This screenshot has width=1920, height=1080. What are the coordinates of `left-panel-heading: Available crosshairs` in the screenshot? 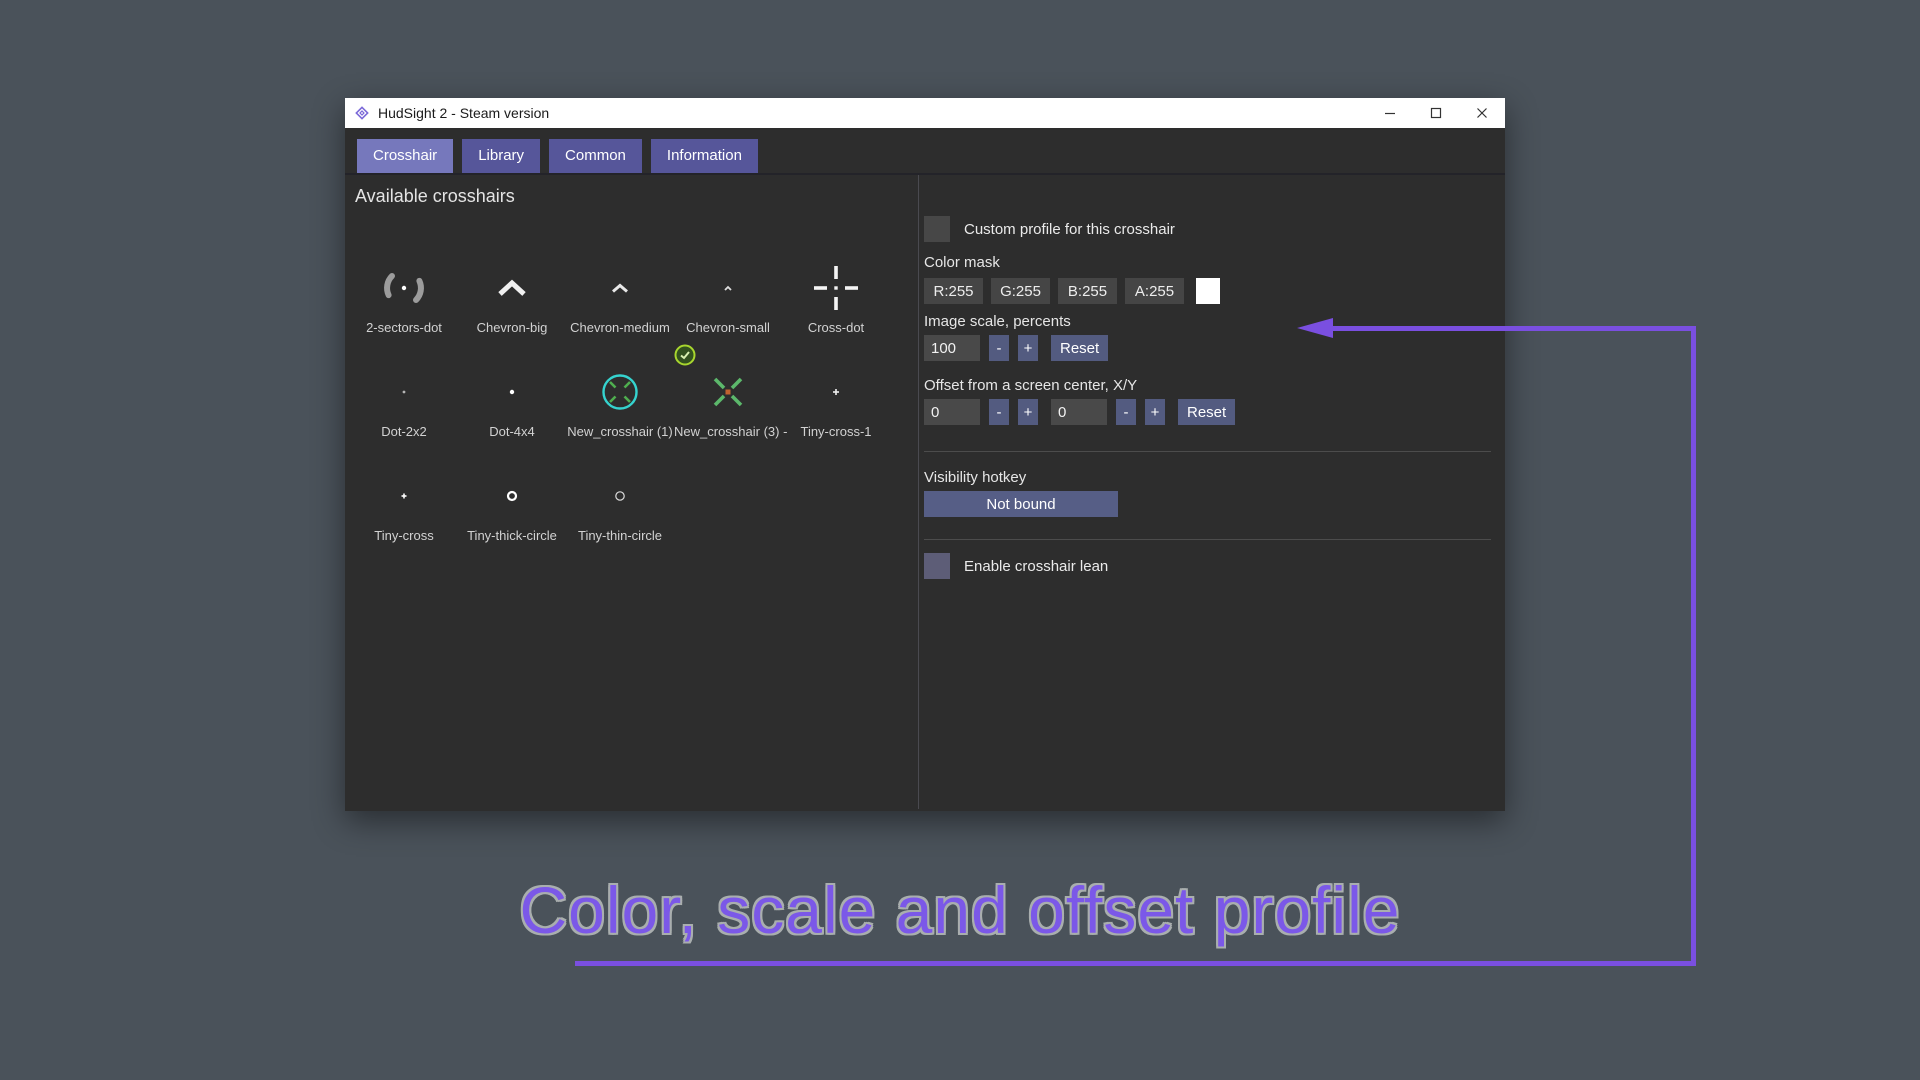 It's located at (435, 196).